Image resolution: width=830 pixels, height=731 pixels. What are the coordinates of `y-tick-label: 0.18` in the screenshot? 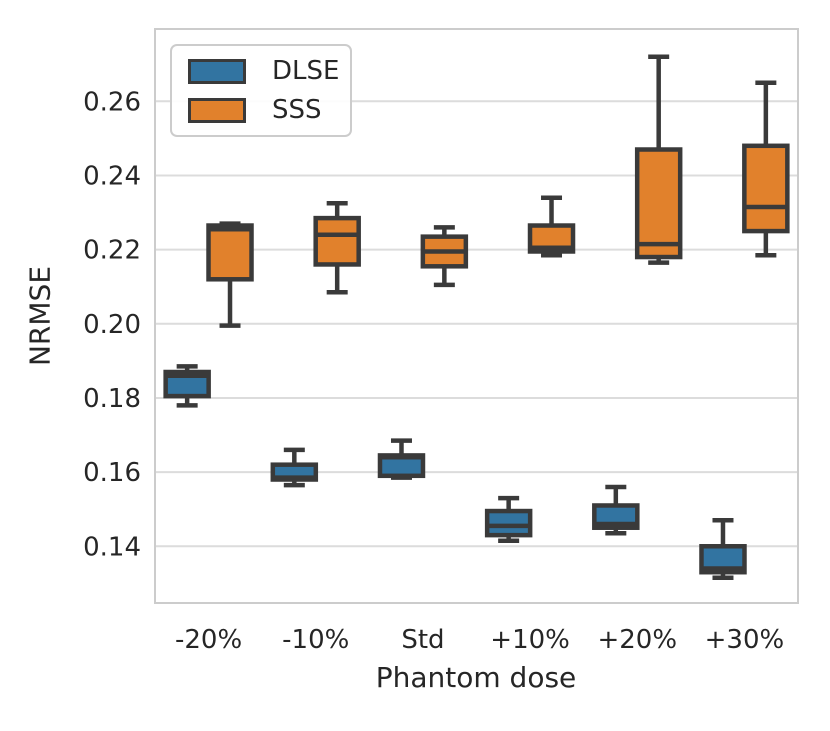 It's located at (112, 399).